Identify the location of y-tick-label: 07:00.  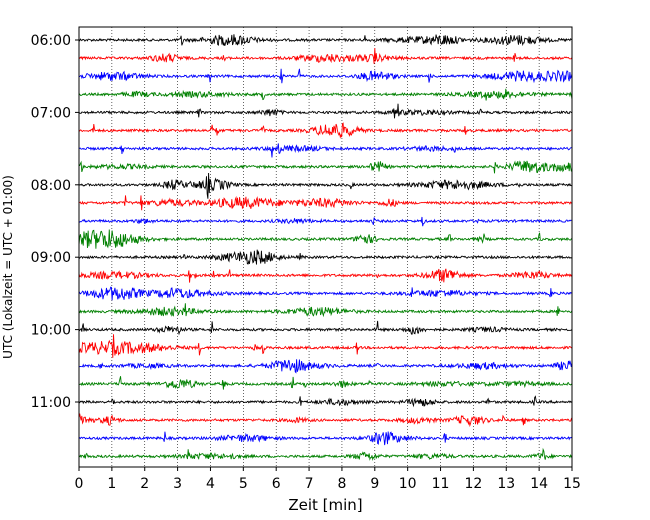
(51, 113).